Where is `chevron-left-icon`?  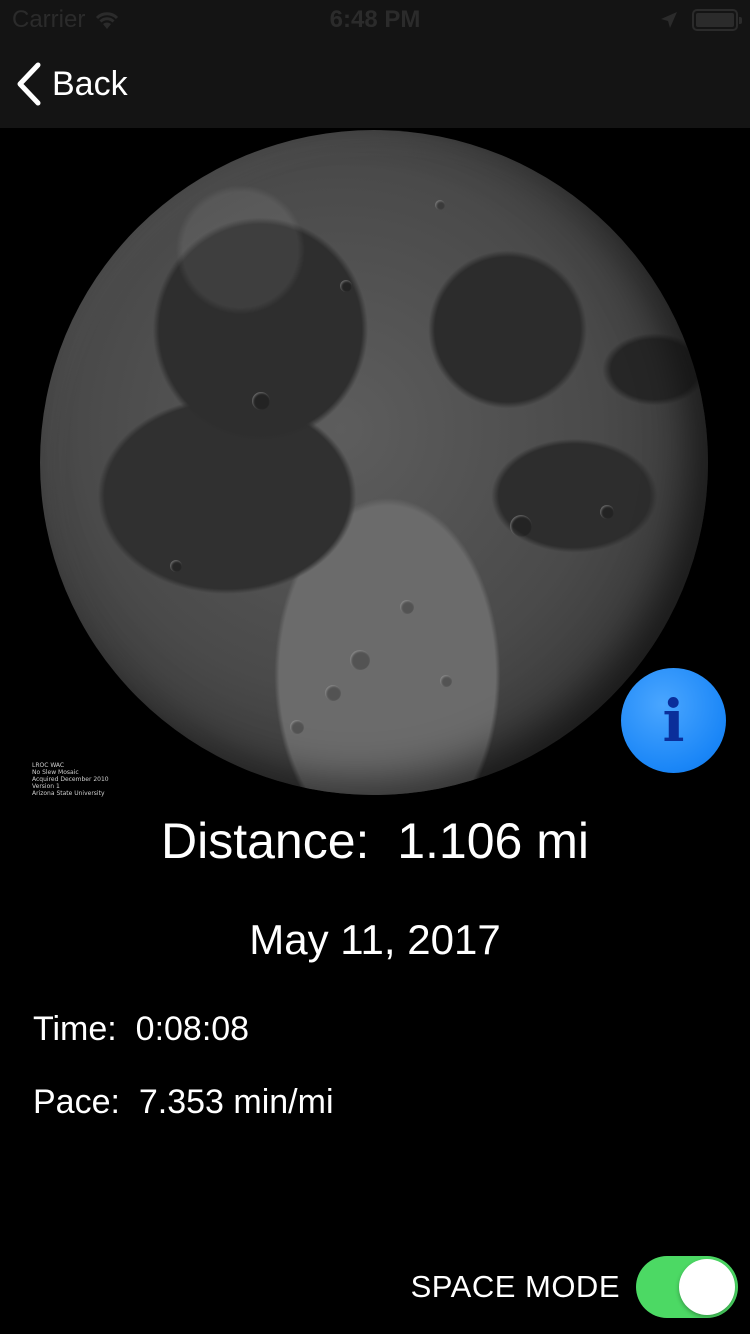 chevron-left-icon is located at coordinates (29, 84).